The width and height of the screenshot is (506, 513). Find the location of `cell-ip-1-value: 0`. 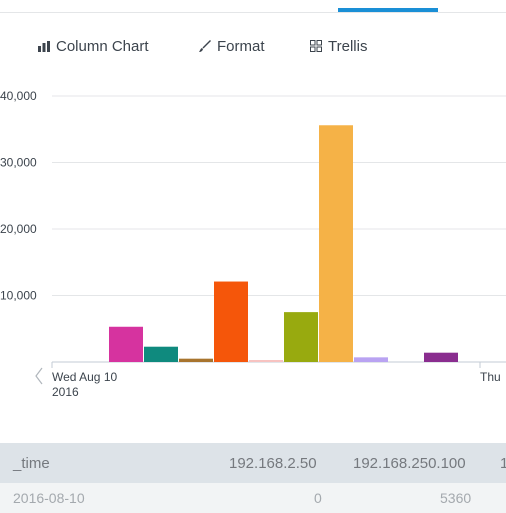

cell-ip-1-value: 0 is located at coordinates (318, 498).